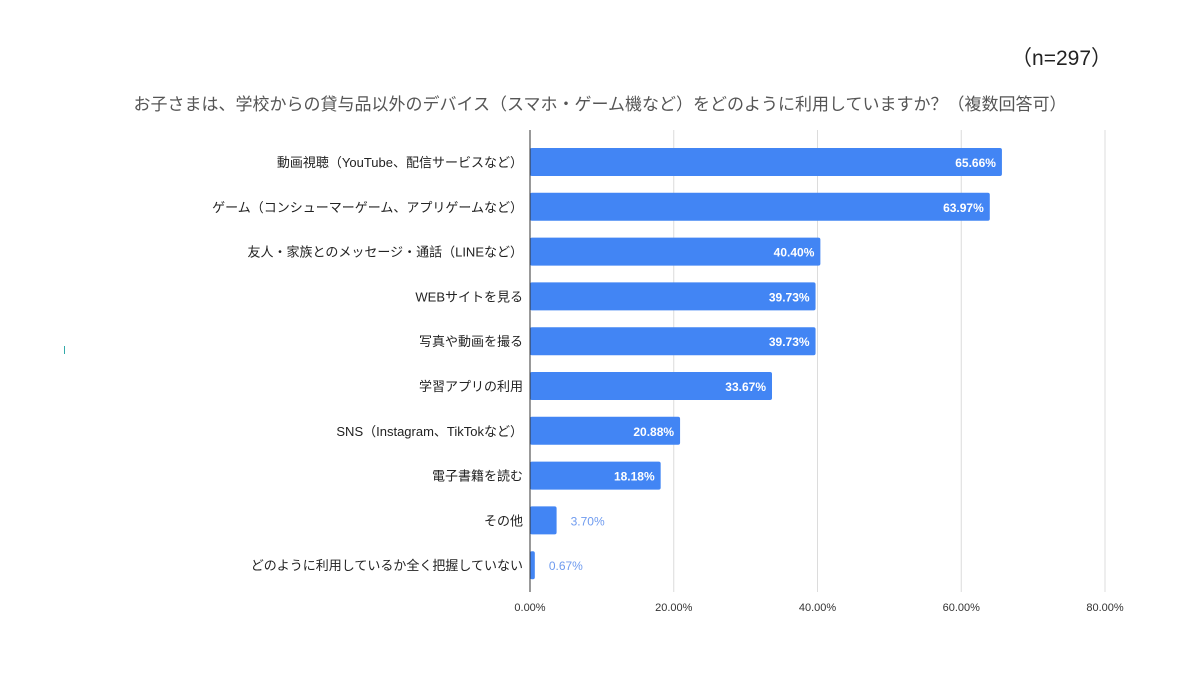  I want to click on category-label: 学習アプリの利用, so click(471, 386).